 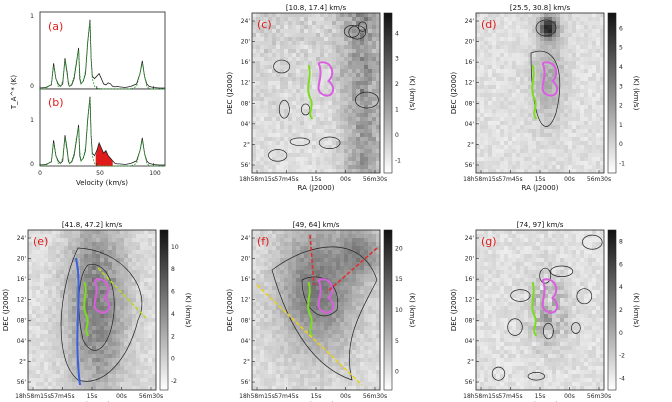 What do you see at coordinates (546, 28) in the screenshot?
I see `contour-peak` at bounding box center [546, 28].